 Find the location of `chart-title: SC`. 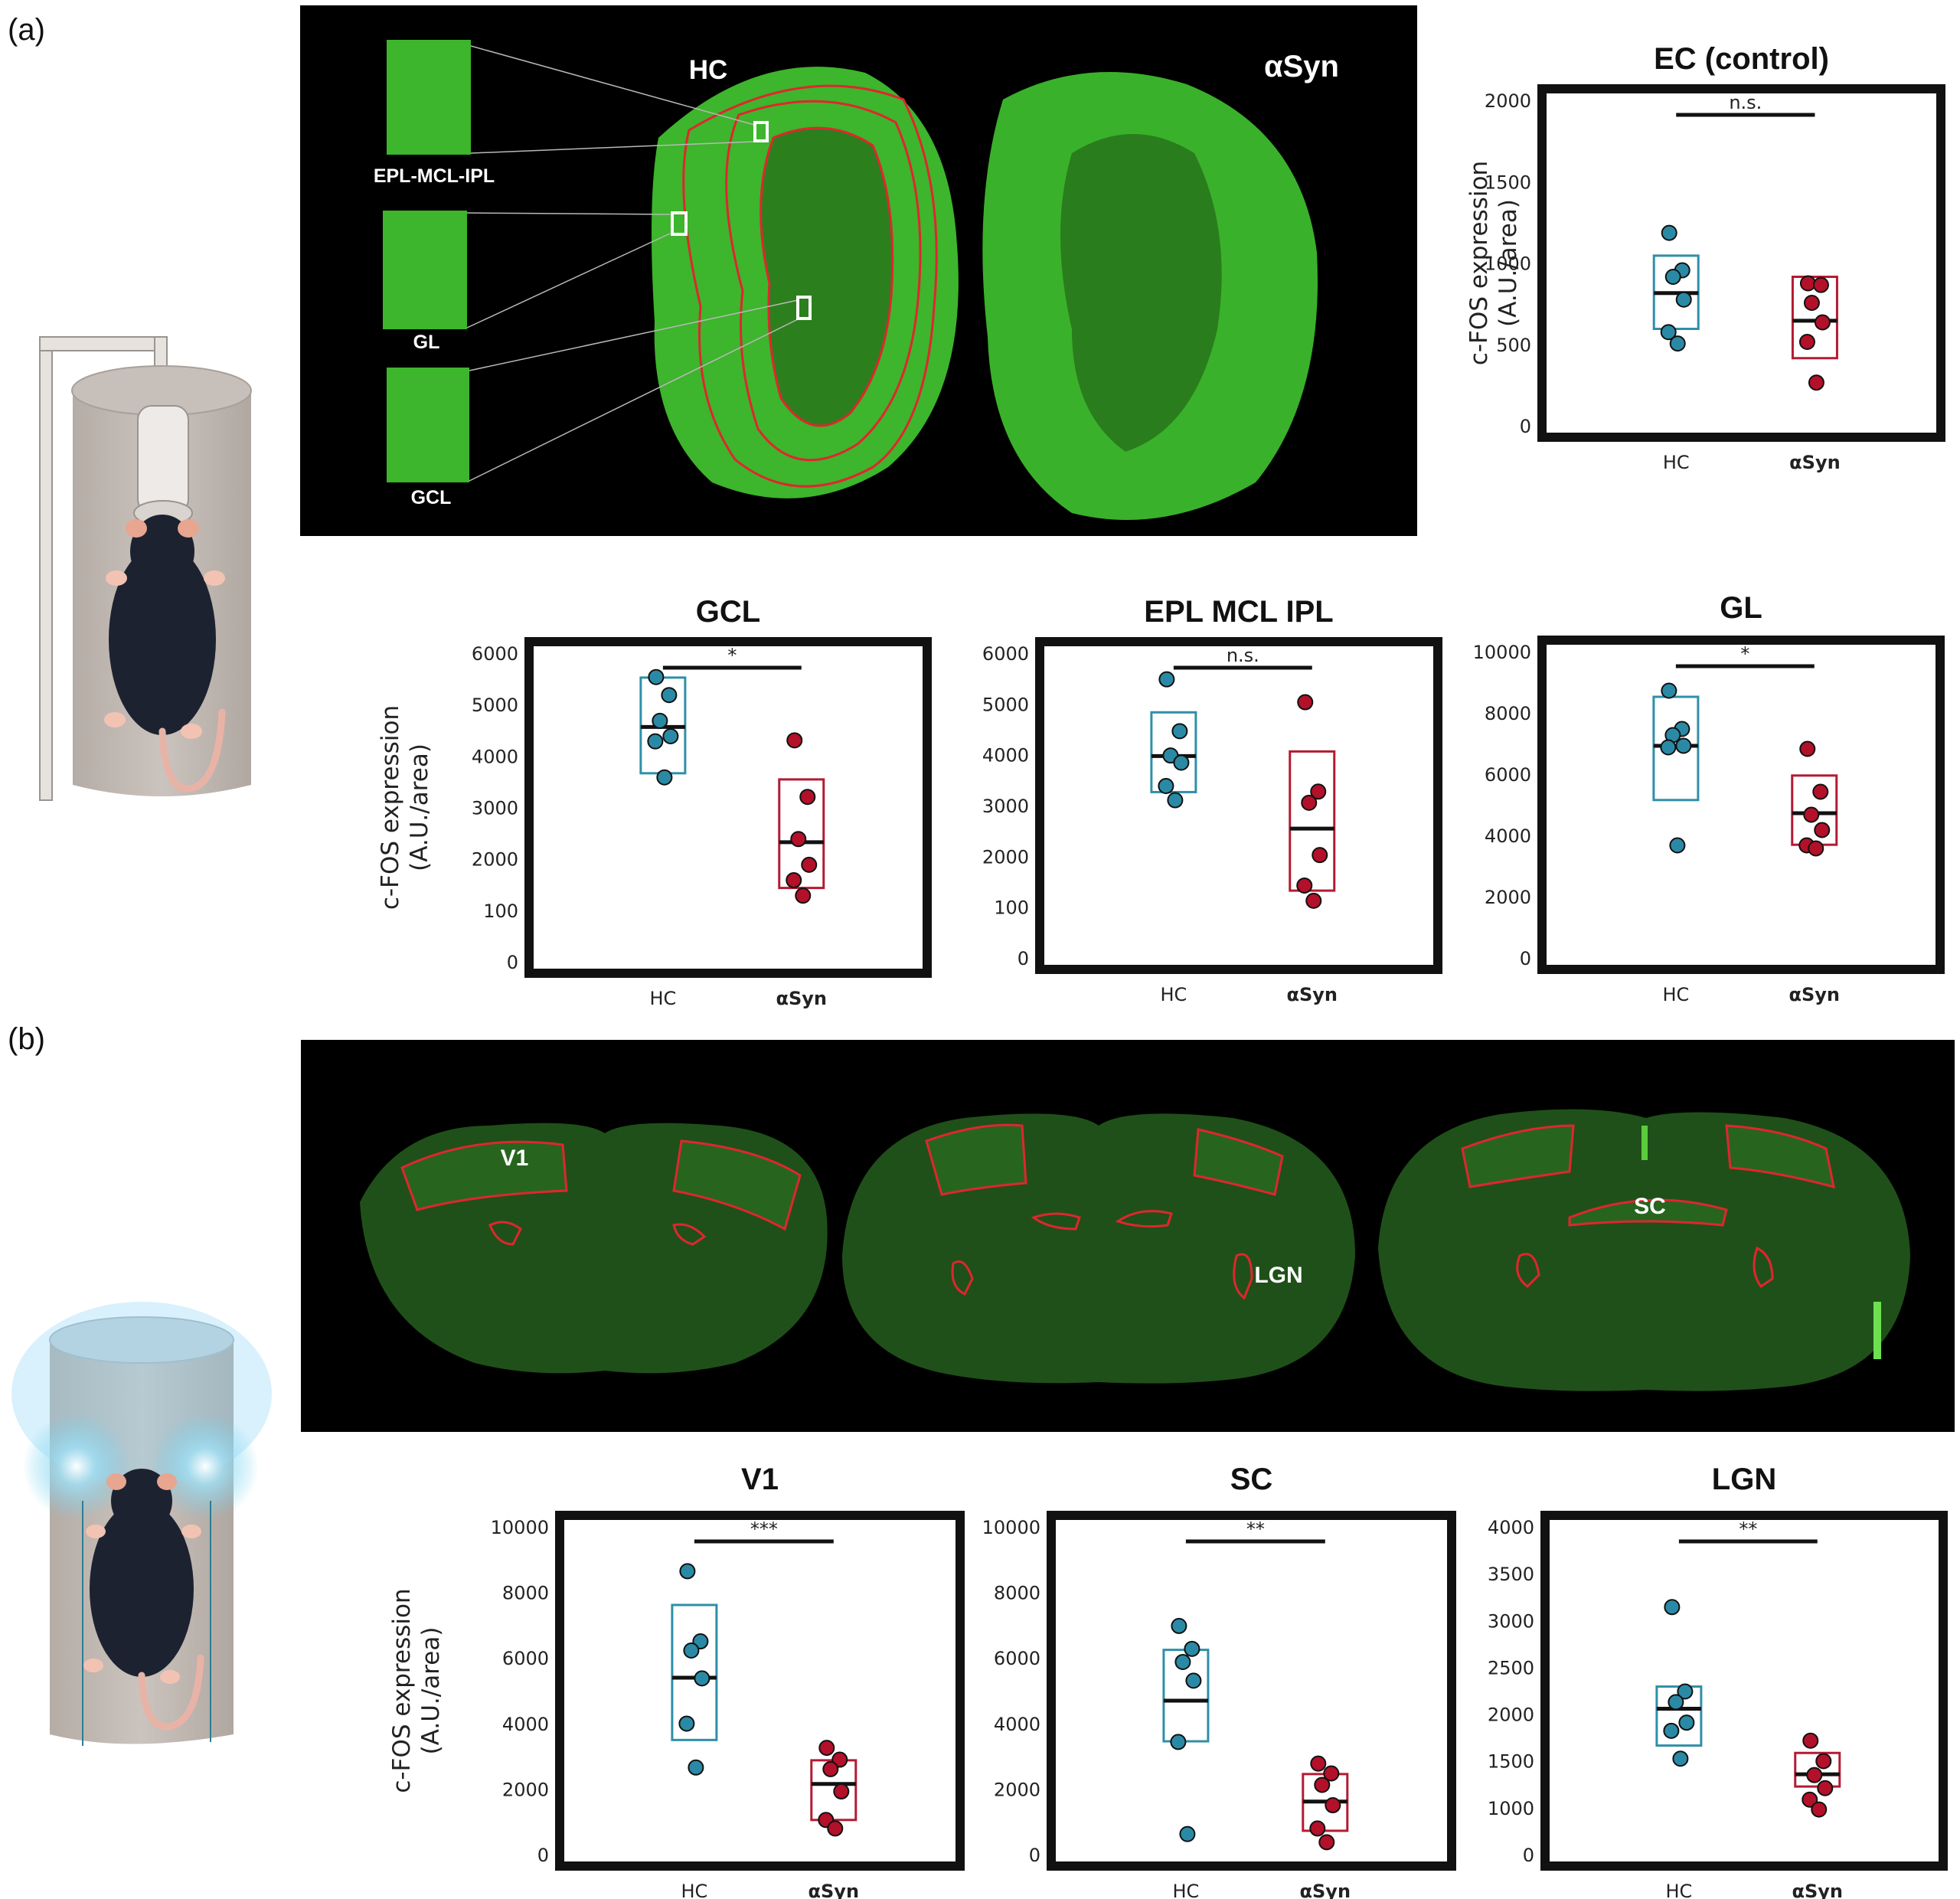

chart-title: SC is located at coordinates (1251, 1479).